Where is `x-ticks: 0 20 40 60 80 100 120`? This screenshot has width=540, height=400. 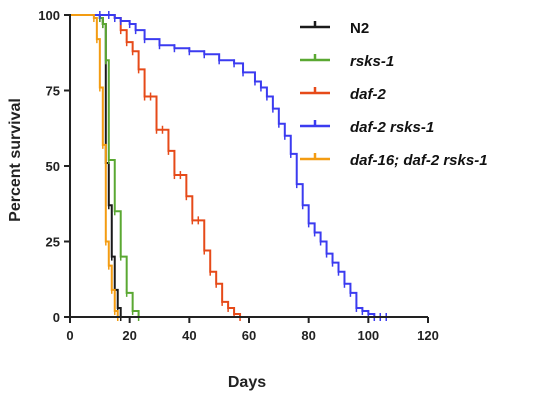 x-ticks: 0 20 40 60 80 100 120 is located at coordinates (252, 330).